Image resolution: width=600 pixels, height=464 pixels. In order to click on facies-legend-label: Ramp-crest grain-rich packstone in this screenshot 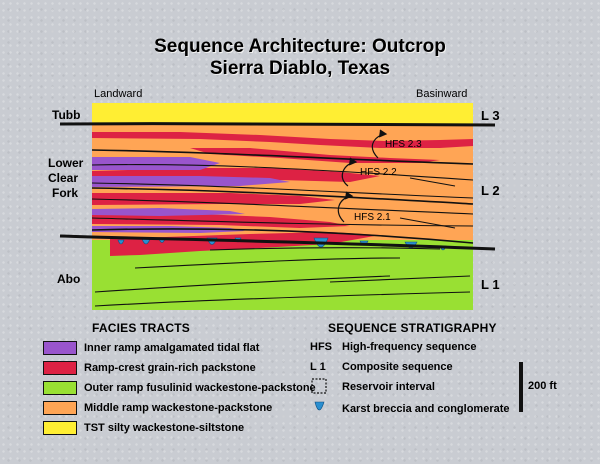, I will do `click(170, 368)`.